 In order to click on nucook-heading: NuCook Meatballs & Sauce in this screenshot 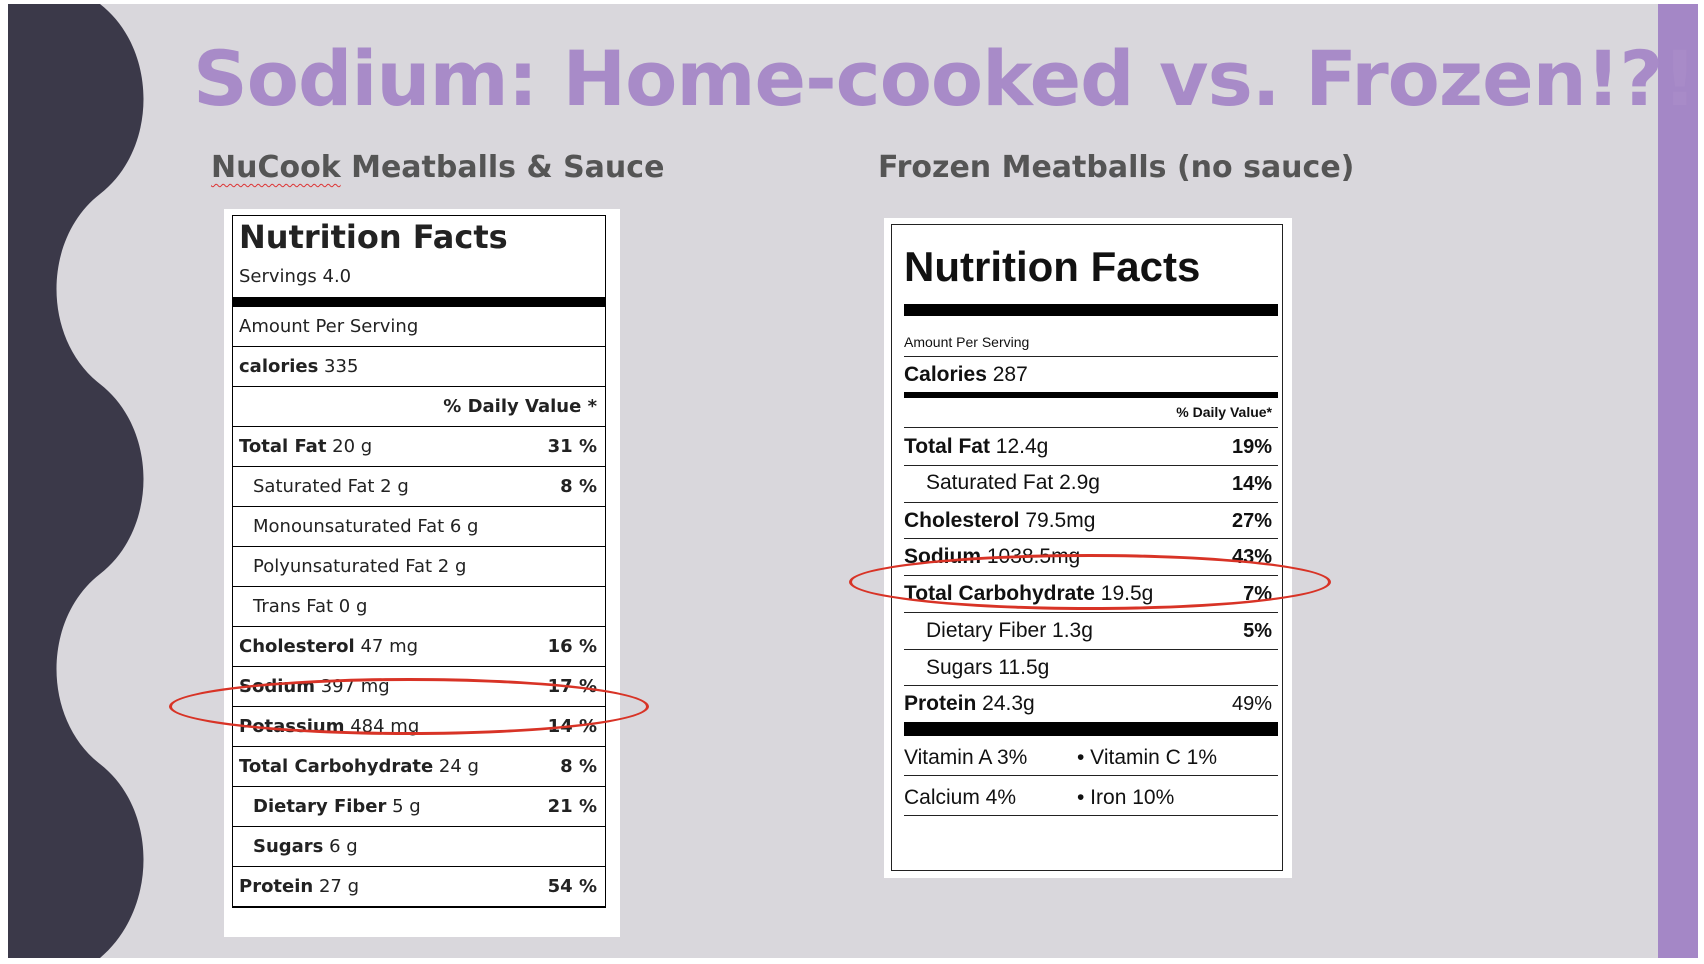, I will do `click(438, 167)`.